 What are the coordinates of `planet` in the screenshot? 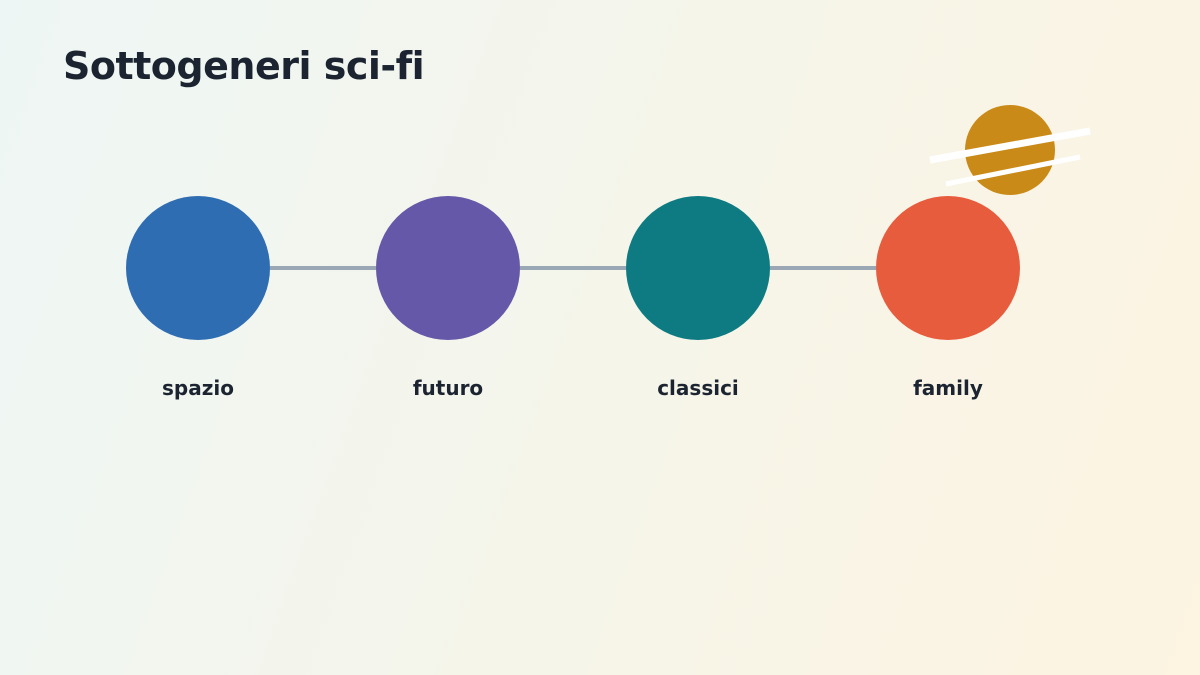 It's located at (1010, 150).